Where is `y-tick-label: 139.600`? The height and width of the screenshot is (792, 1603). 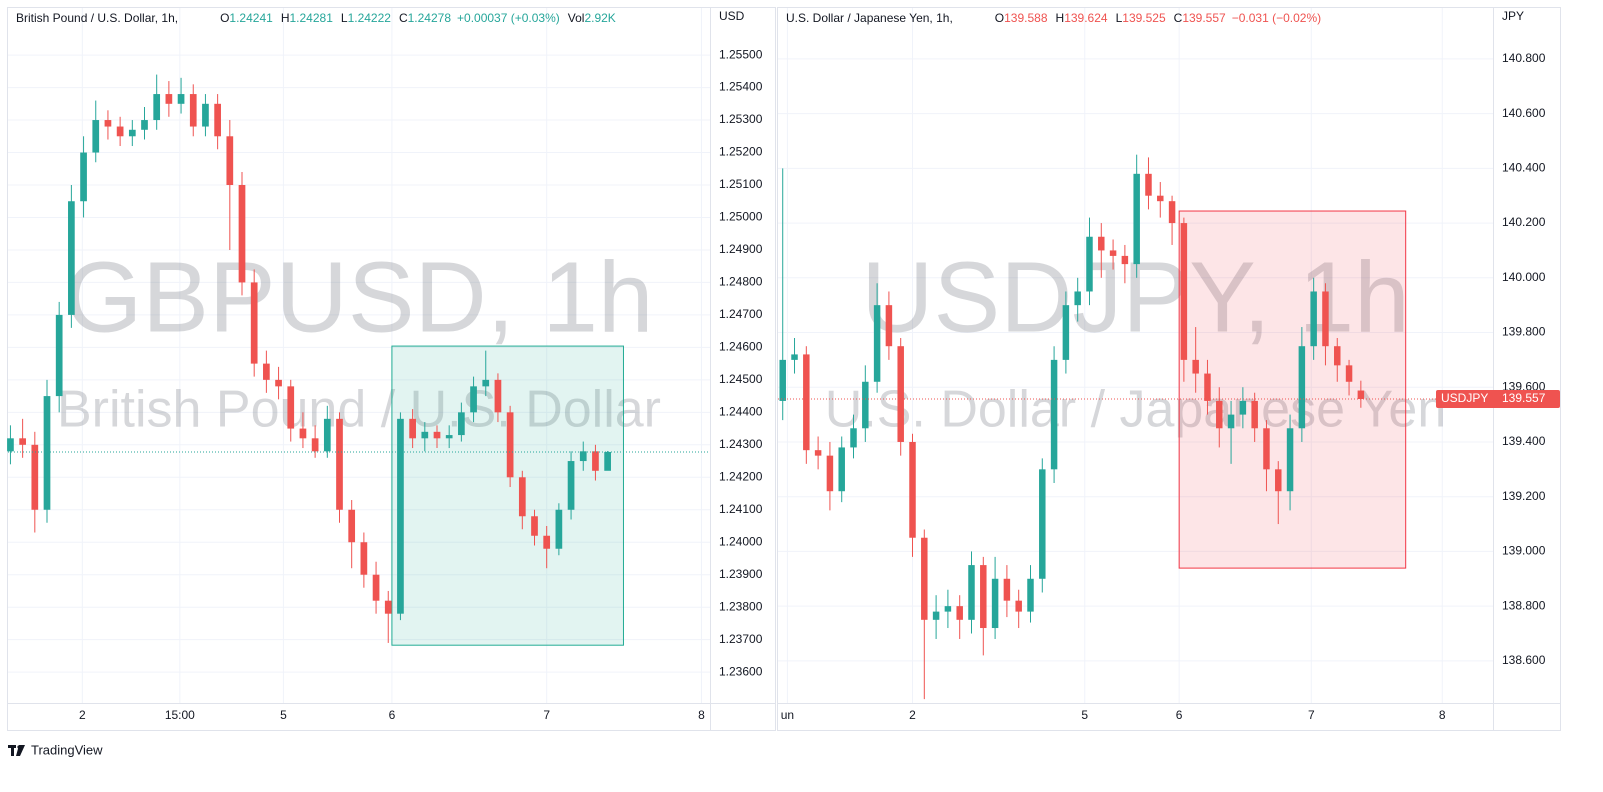 y-tick-label: 139.600 is located at coordinates (1524, 386).